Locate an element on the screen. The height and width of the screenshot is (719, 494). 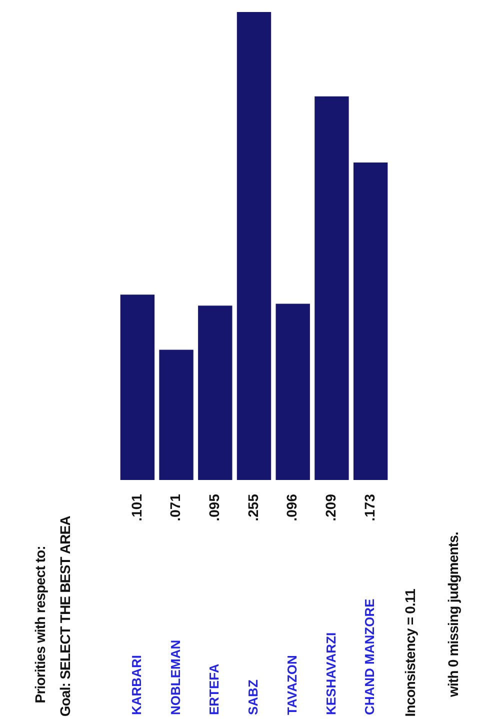
x-tick-label: SABZ is located at coordinates (253, 697).